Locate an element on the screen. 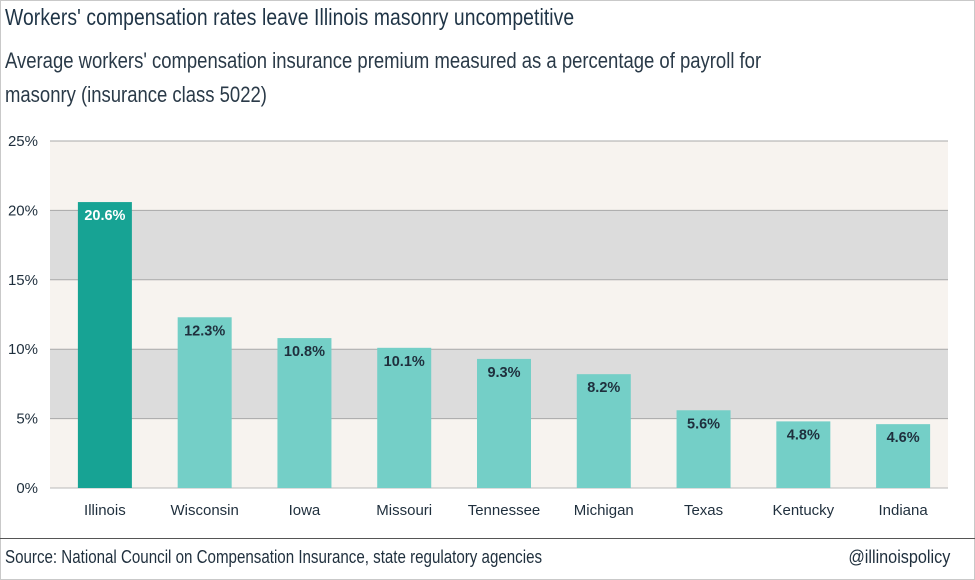 The image size is (975, 580). bar-value-label: 4.8% is located at coordinates (803, 435).